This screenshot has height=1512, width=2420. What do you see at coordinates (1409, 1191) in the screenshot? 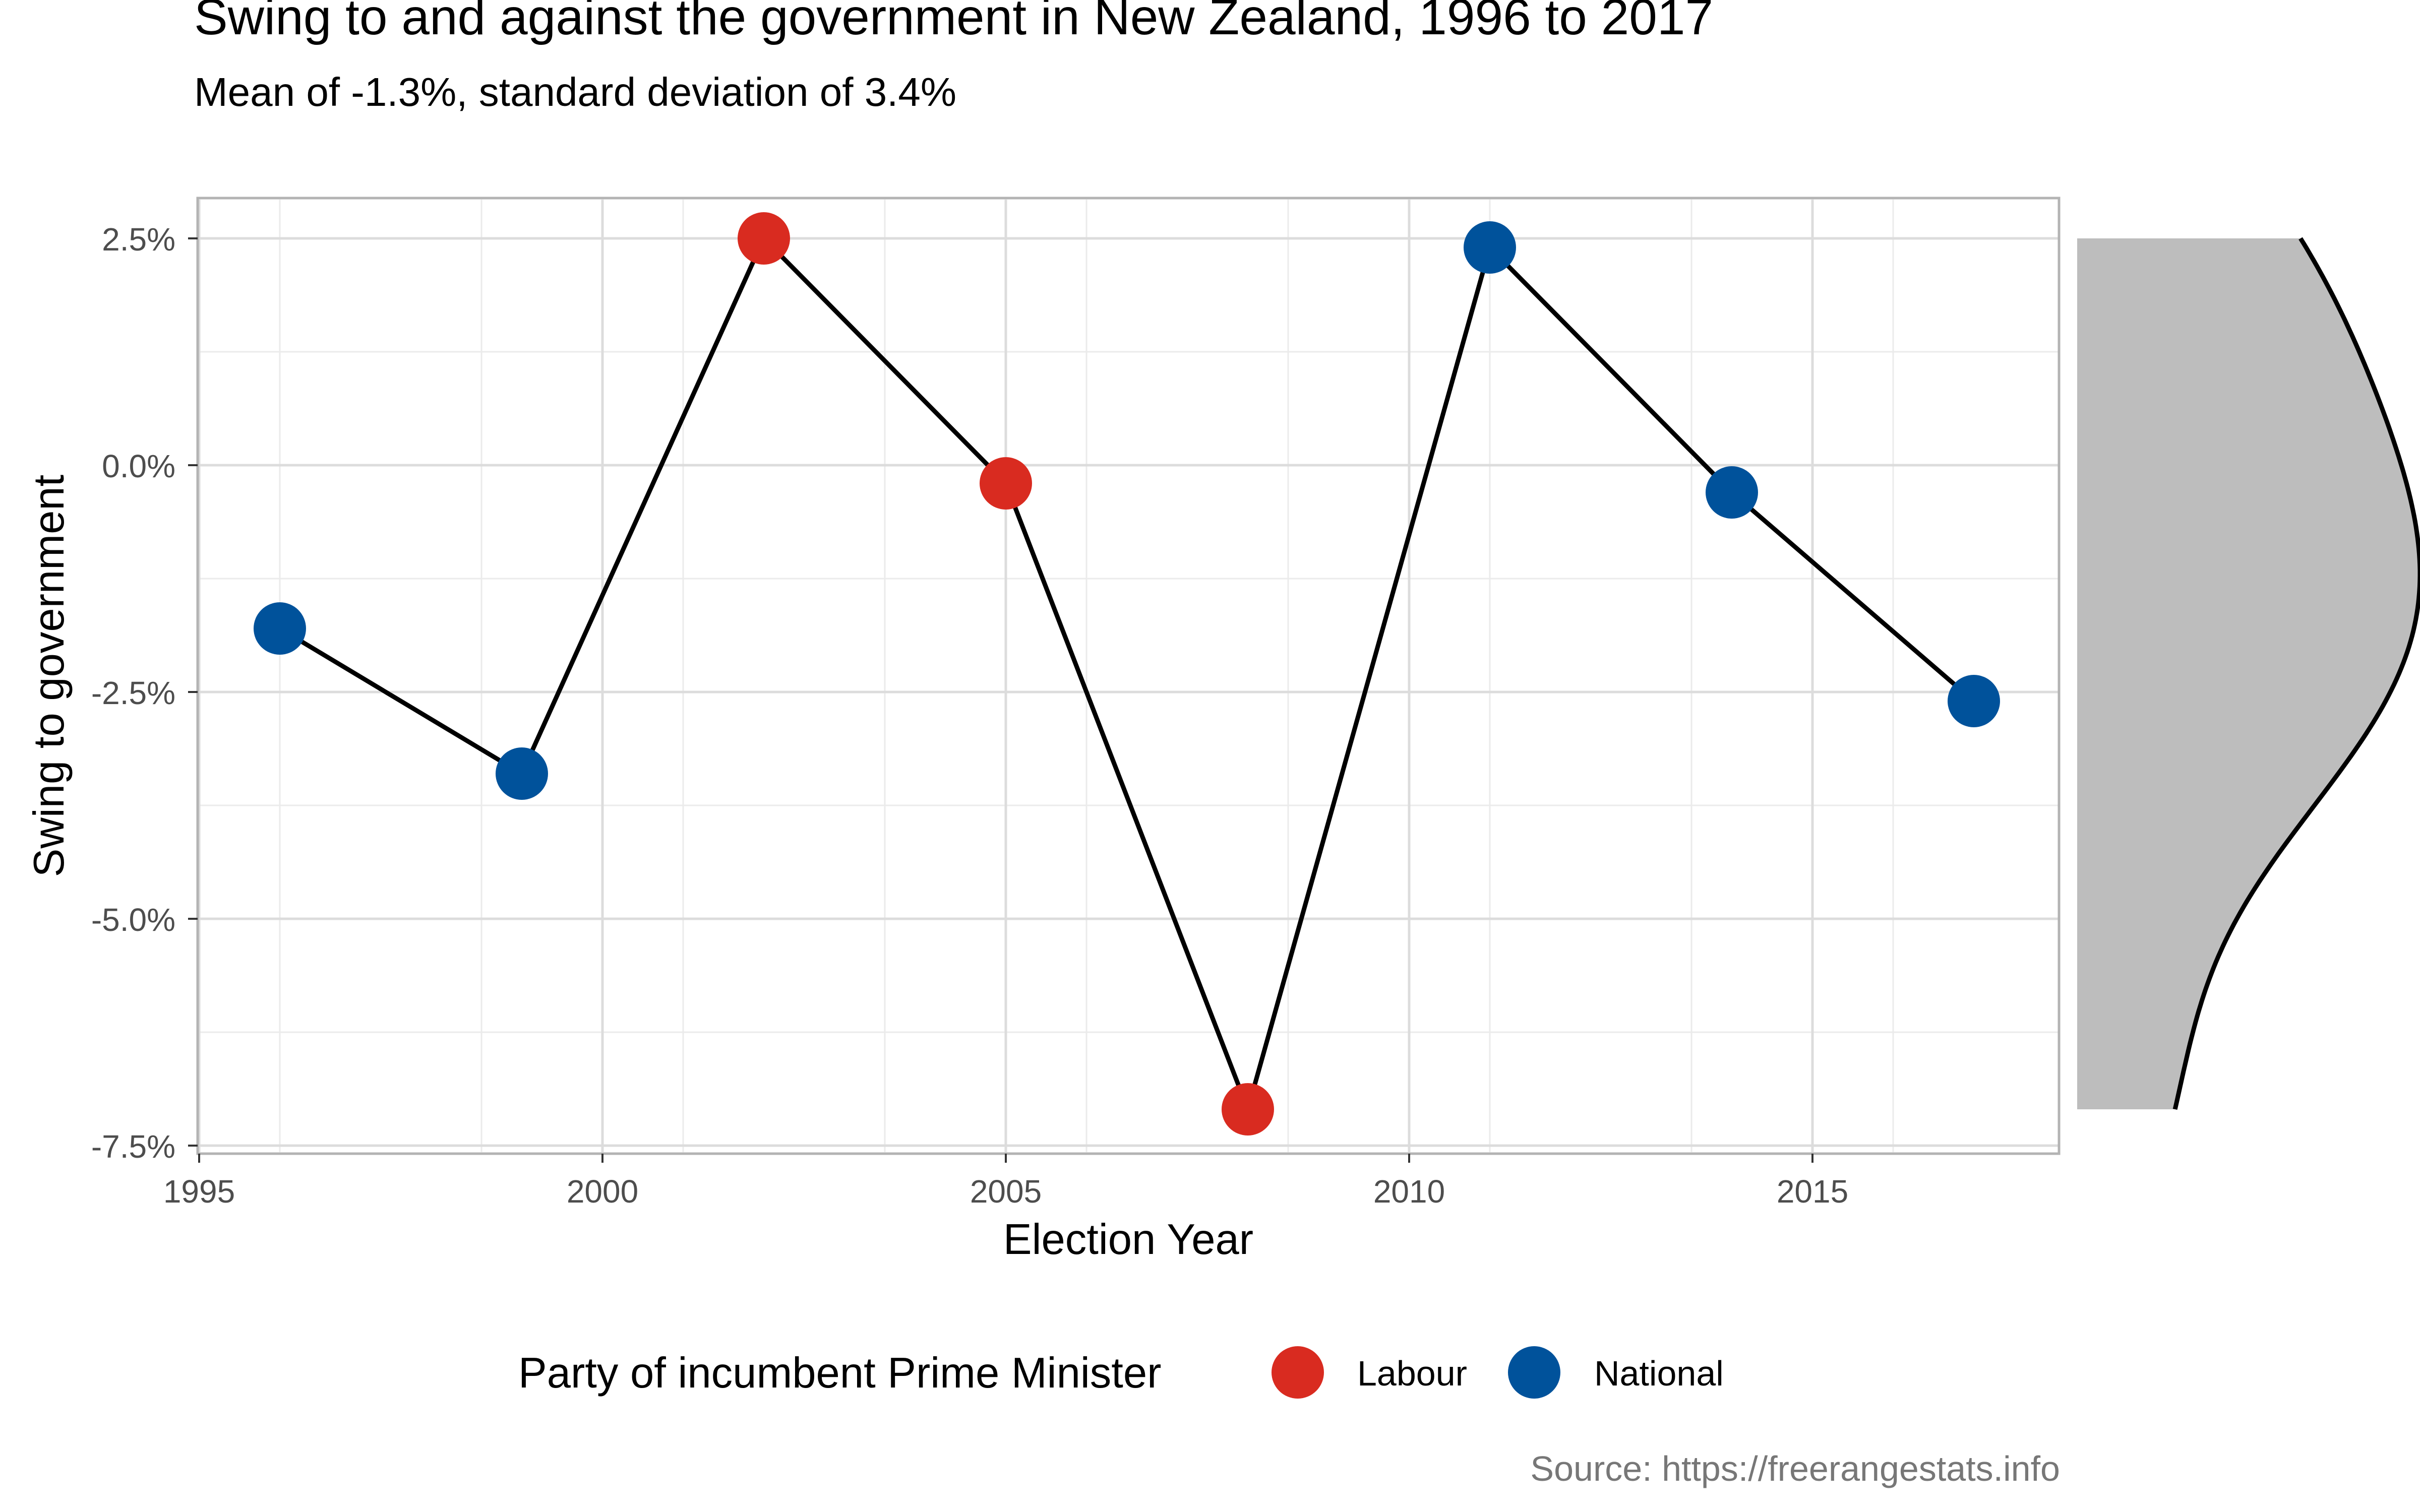
I see `x-tick-label: 2010` at bounding box center [1409, 1191].